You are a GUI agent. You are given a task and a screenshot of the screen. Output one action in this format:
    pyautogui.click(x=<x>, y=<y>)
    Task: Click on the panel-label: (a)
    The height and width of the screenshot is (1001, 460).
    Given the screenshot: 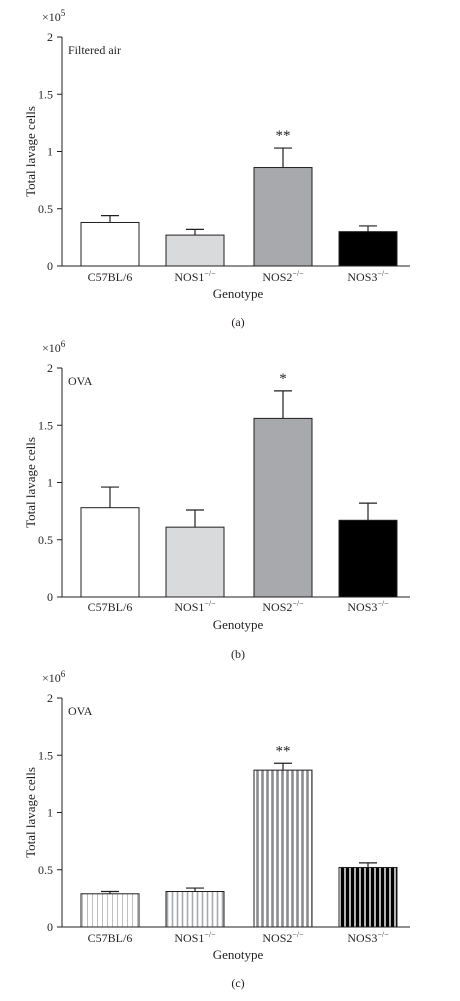 What is the action you would take?
    pyautogui.click(x=237, y=322)
    